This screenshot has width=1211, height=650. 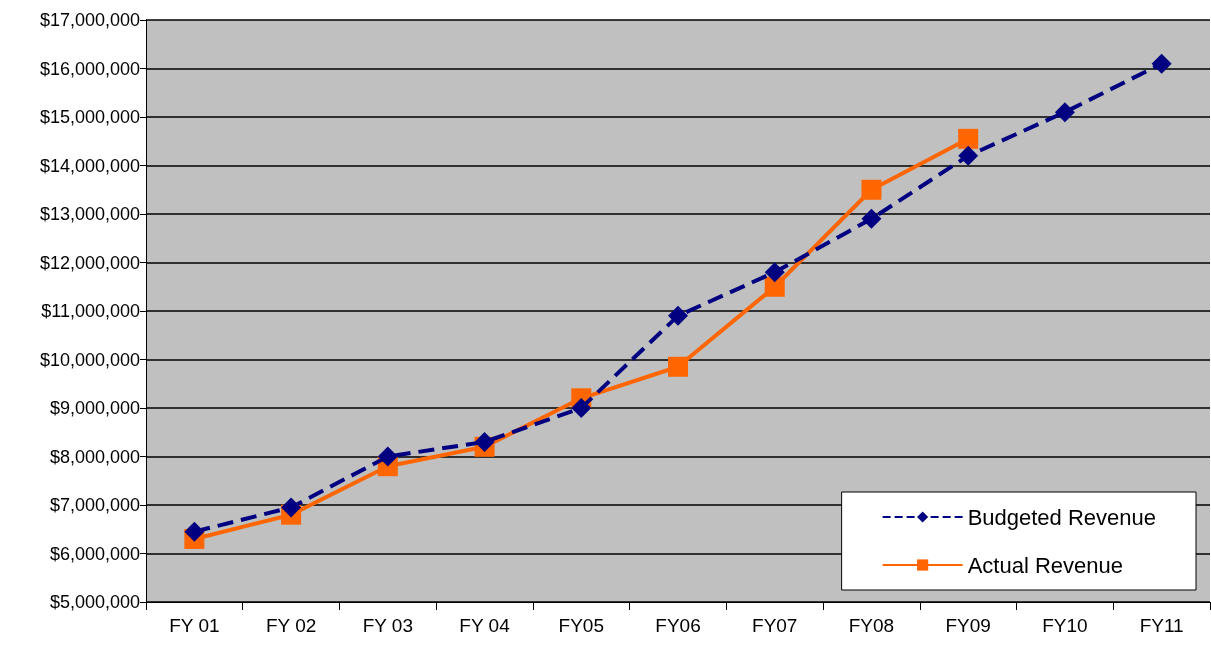 What do you see at coordinates (94, 505) in the screenshot?
I see `y-tick-label: $7,000,000` at bounding box center [94, 505].